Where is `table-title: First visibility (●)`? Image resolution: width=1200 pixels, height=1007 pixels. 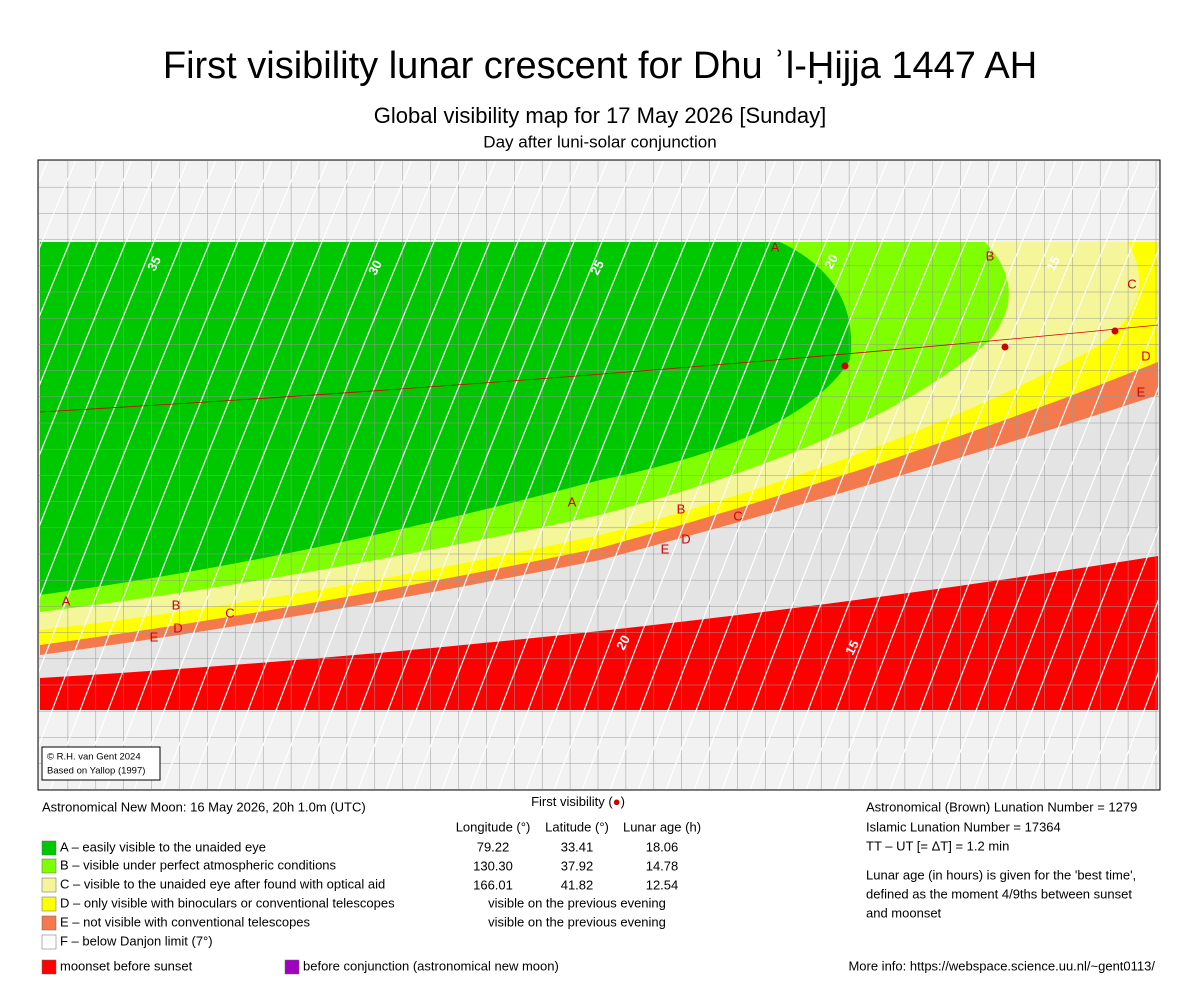
table-title: First visibility (●) is located at coordinates (578, 801).